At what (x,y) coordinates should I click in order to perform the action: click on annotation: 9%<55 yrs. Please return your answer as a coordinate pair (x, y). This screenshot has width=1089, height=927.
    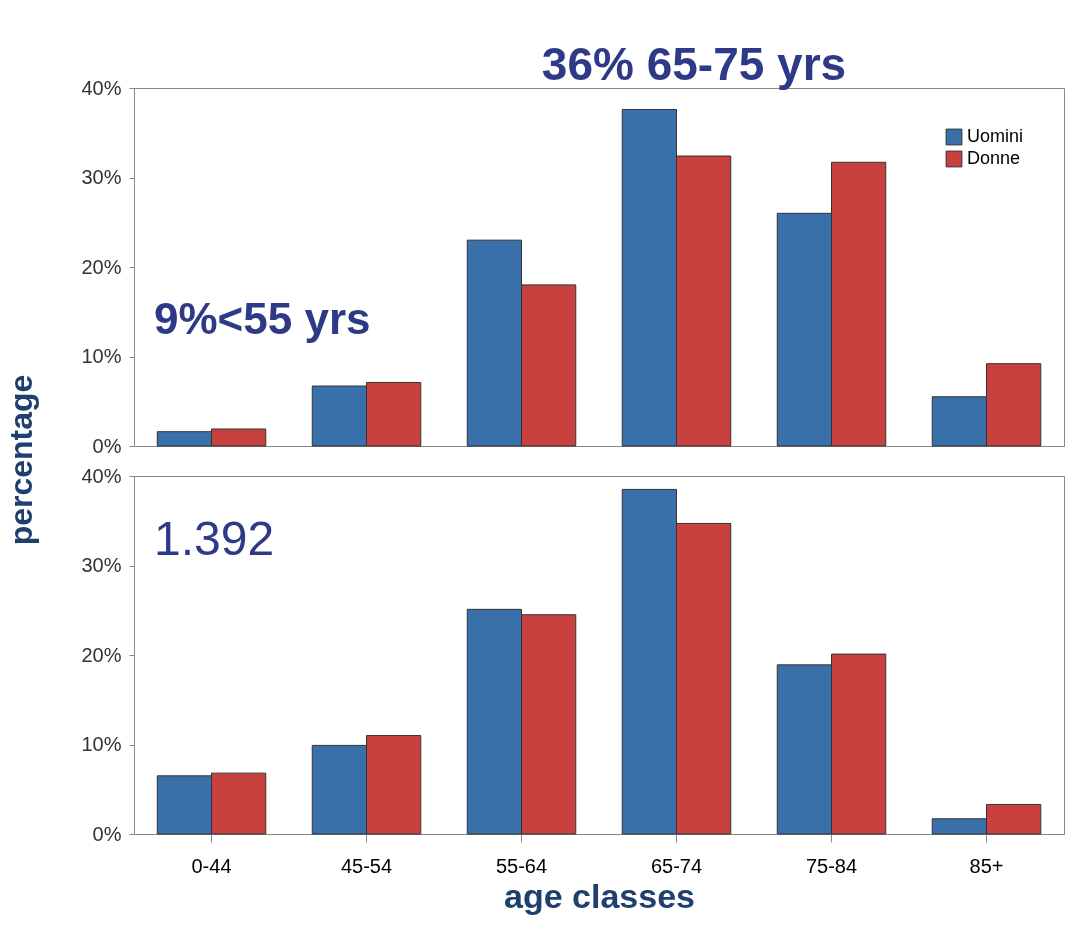
    Looking at the image, I should click on (262, 318).